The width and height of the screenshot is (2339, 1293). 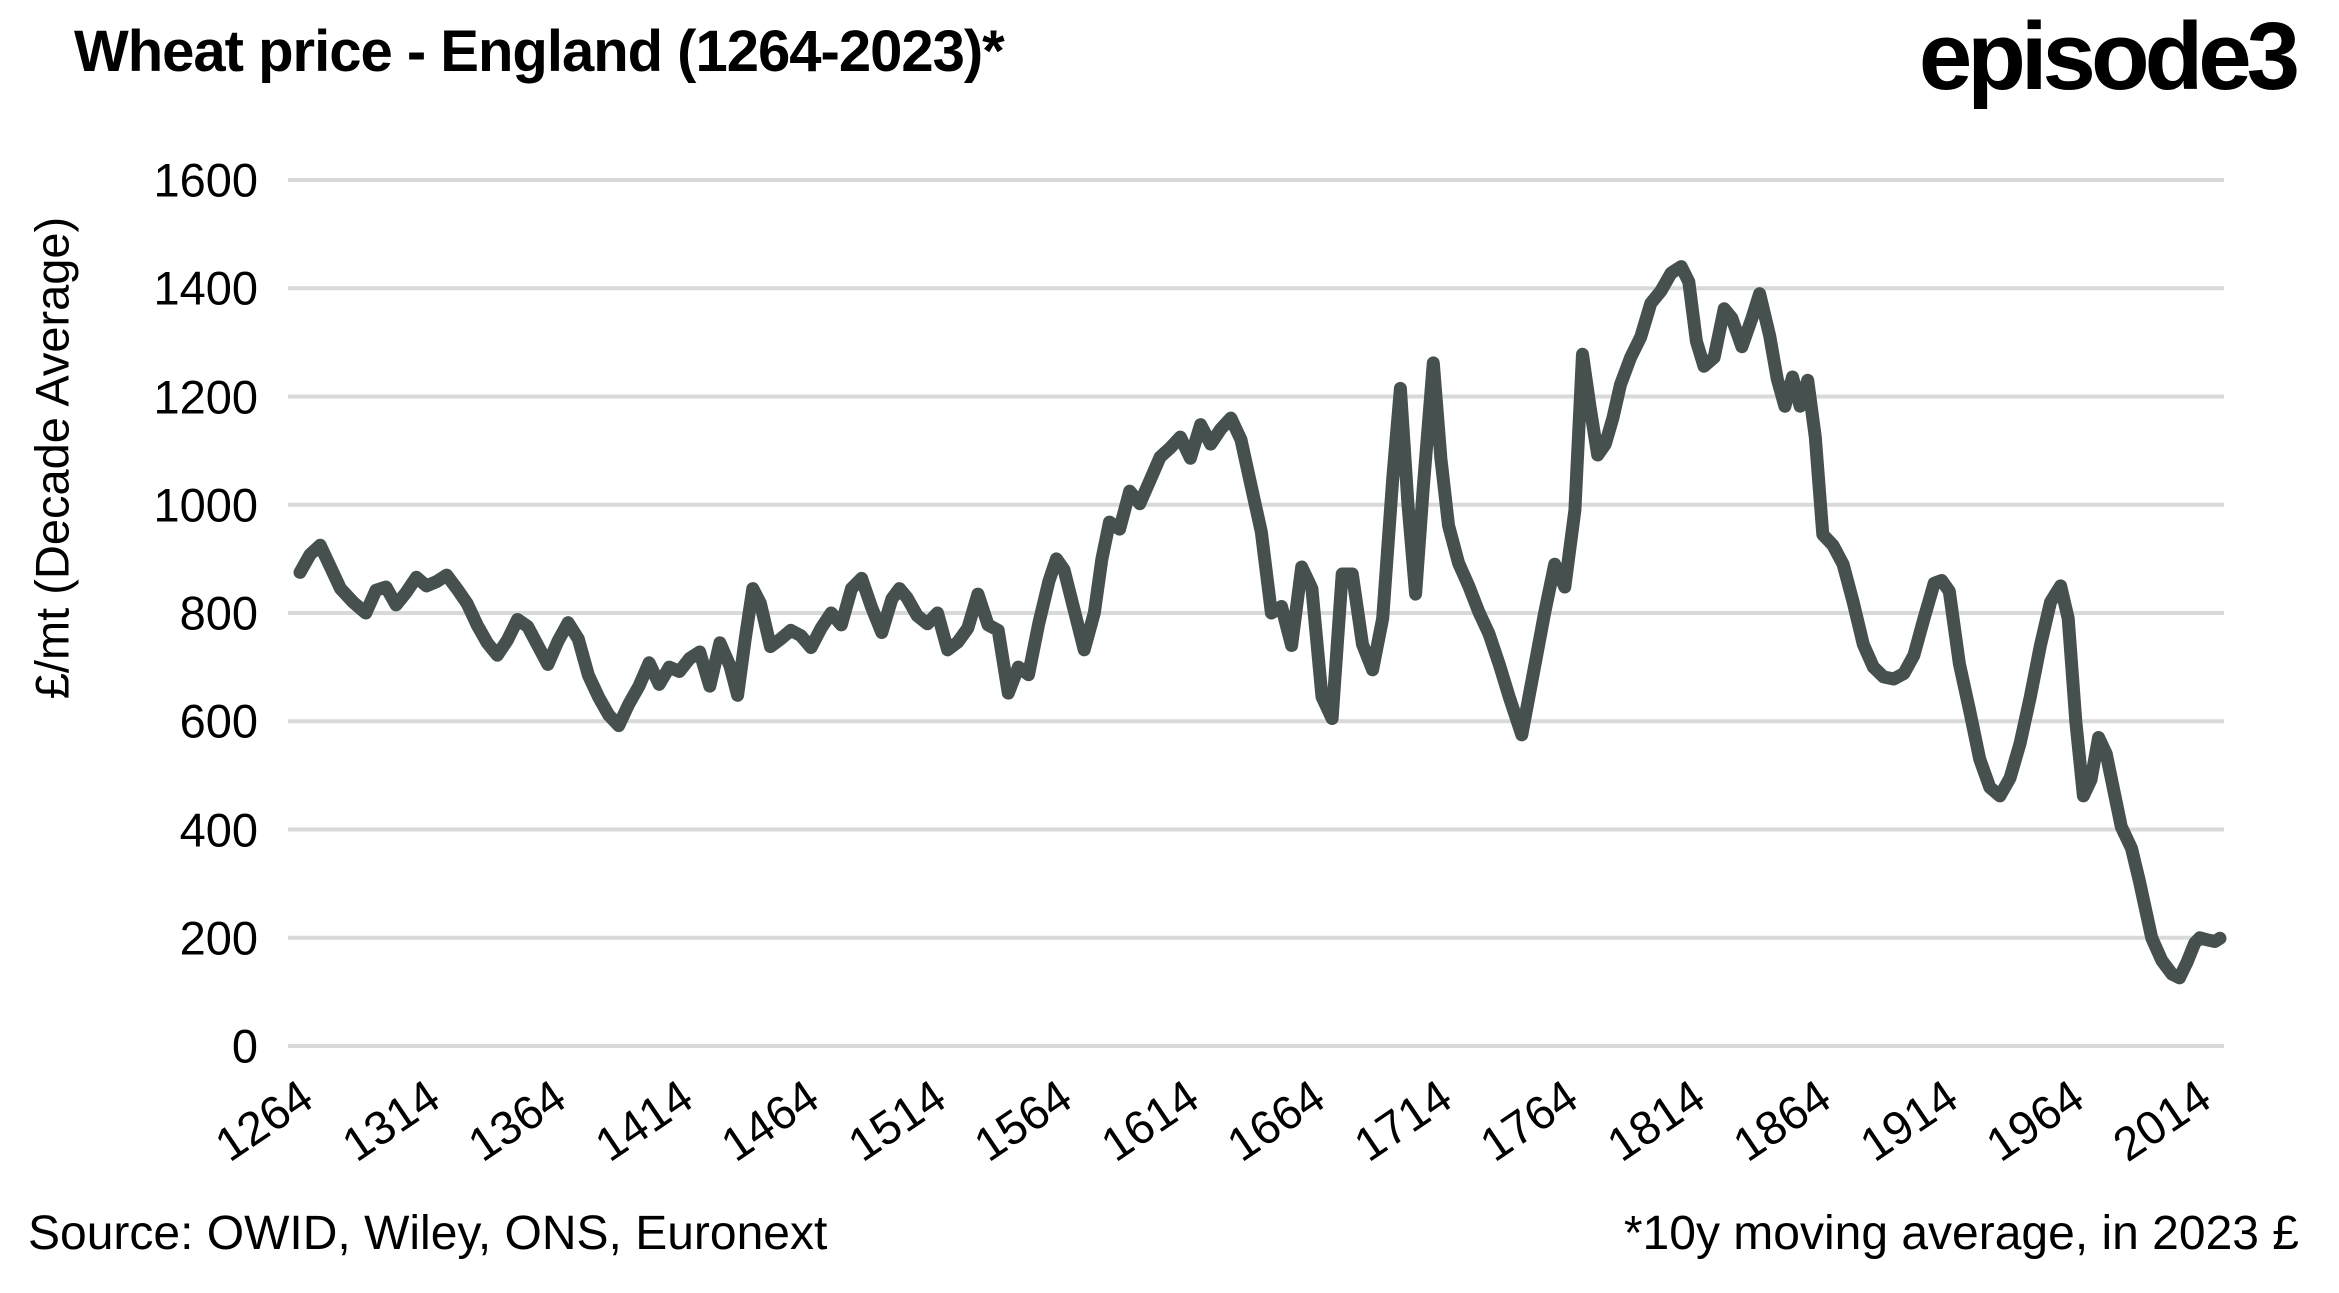 What do you see at coordinates (205, 288) in the screenshot?
I see `y-tick-label-1400: 1400` at bounding box center [205, 288].